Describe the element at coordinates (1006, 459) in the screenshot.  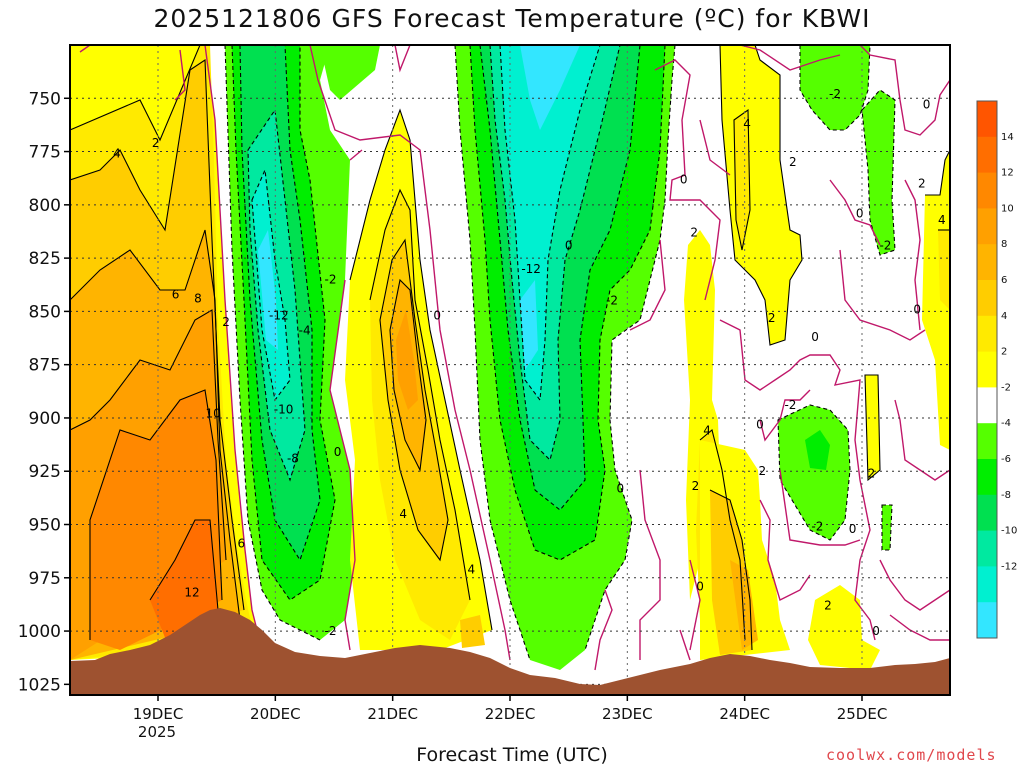
I see `colorbar-label: -6` at that location.